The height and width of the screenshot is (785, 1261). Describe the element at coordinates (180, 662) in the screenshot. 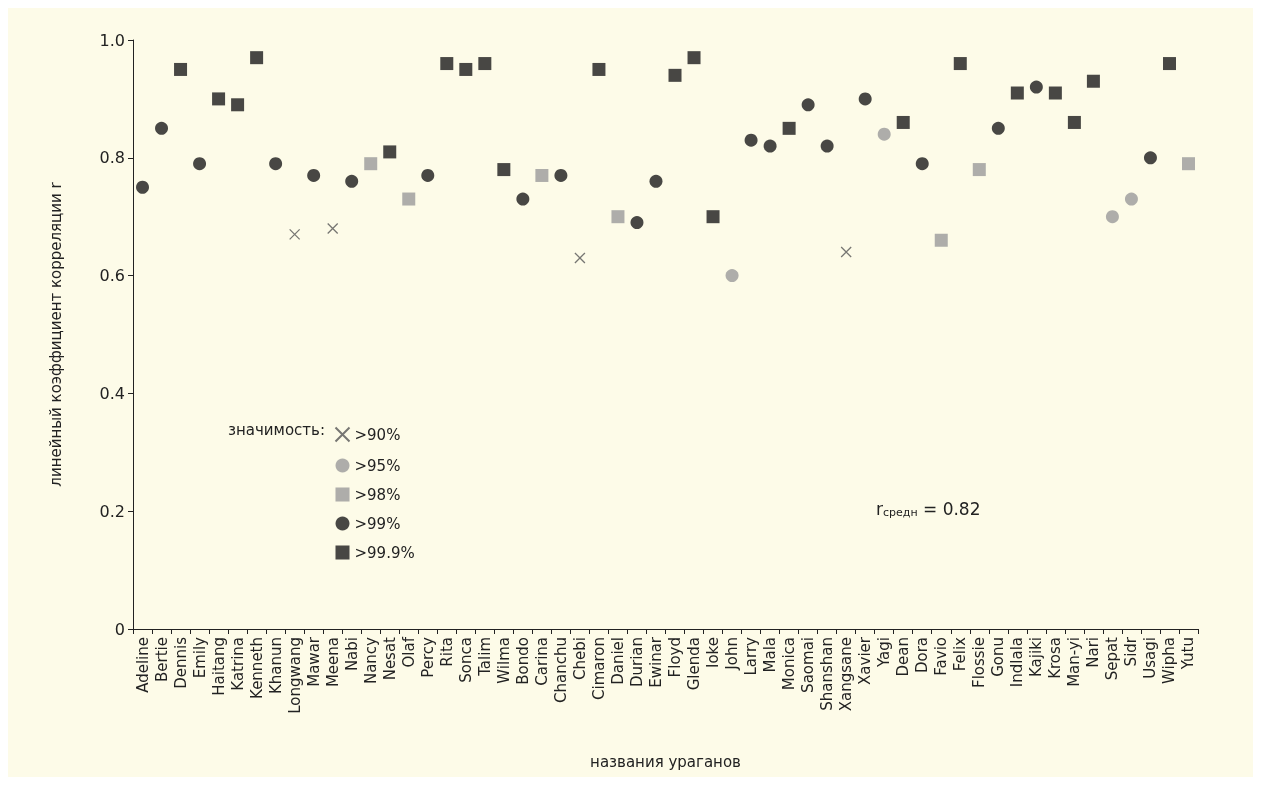

I see `x-tick-label: Dennis` at that location.